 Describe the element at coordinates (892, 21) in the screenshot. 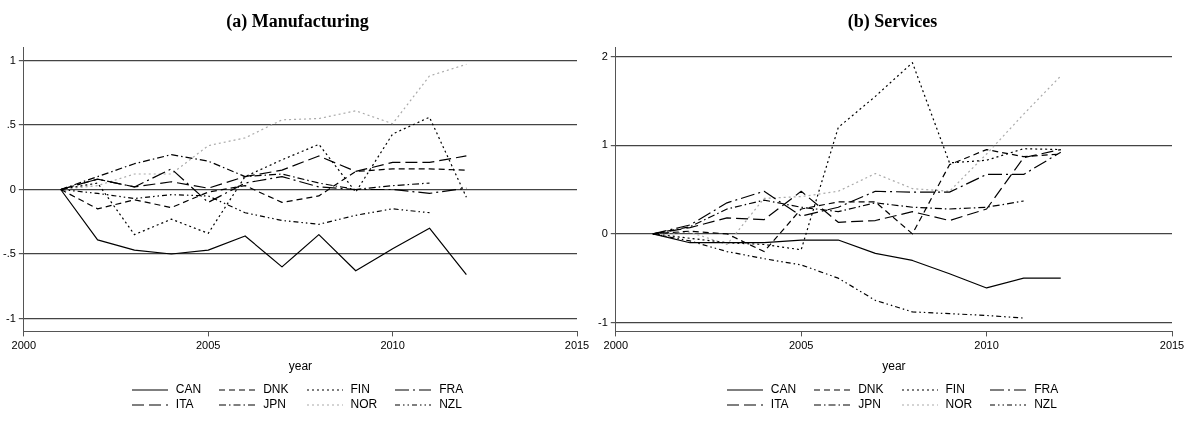

I see `chart-title: (b) Services` at that location.